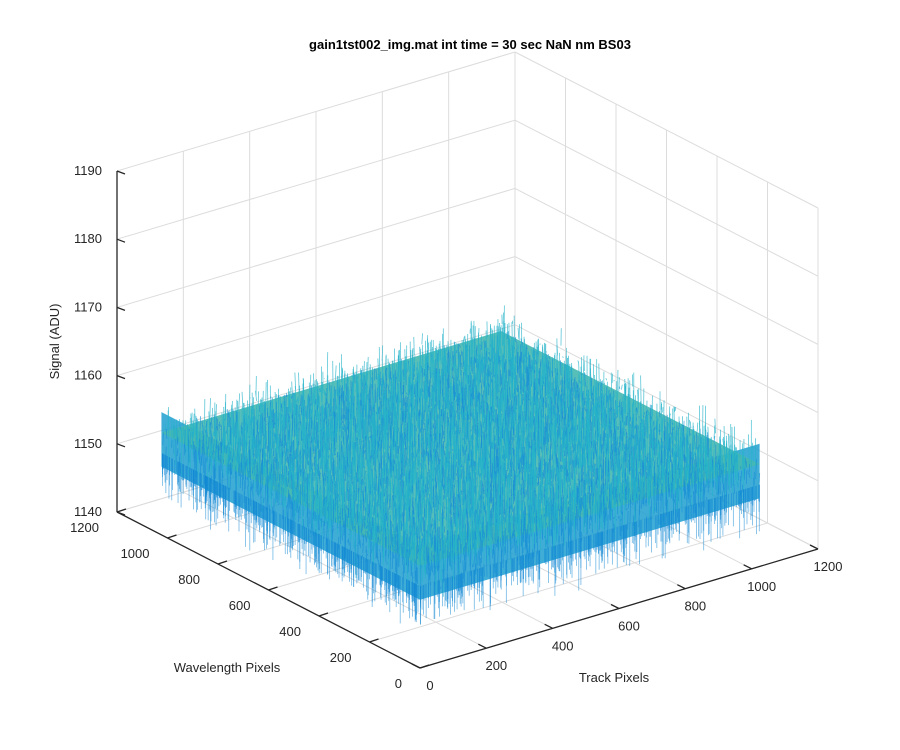 The width and height of the screenshot is (900, 750). I want to click on floor-grid-line, so click(568, 582).